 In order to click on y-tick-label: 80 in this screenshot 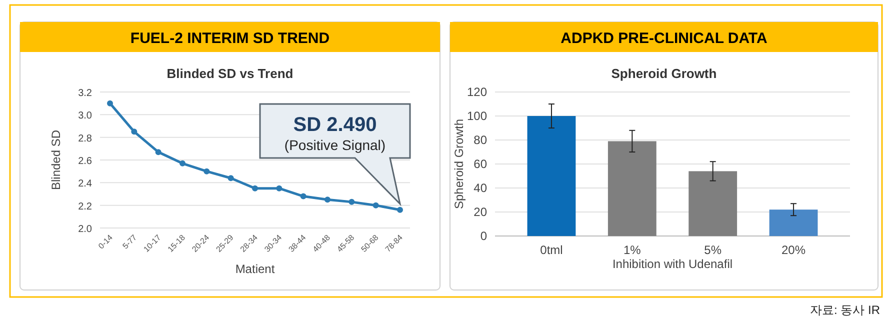, I will do `click(481, 140)`.